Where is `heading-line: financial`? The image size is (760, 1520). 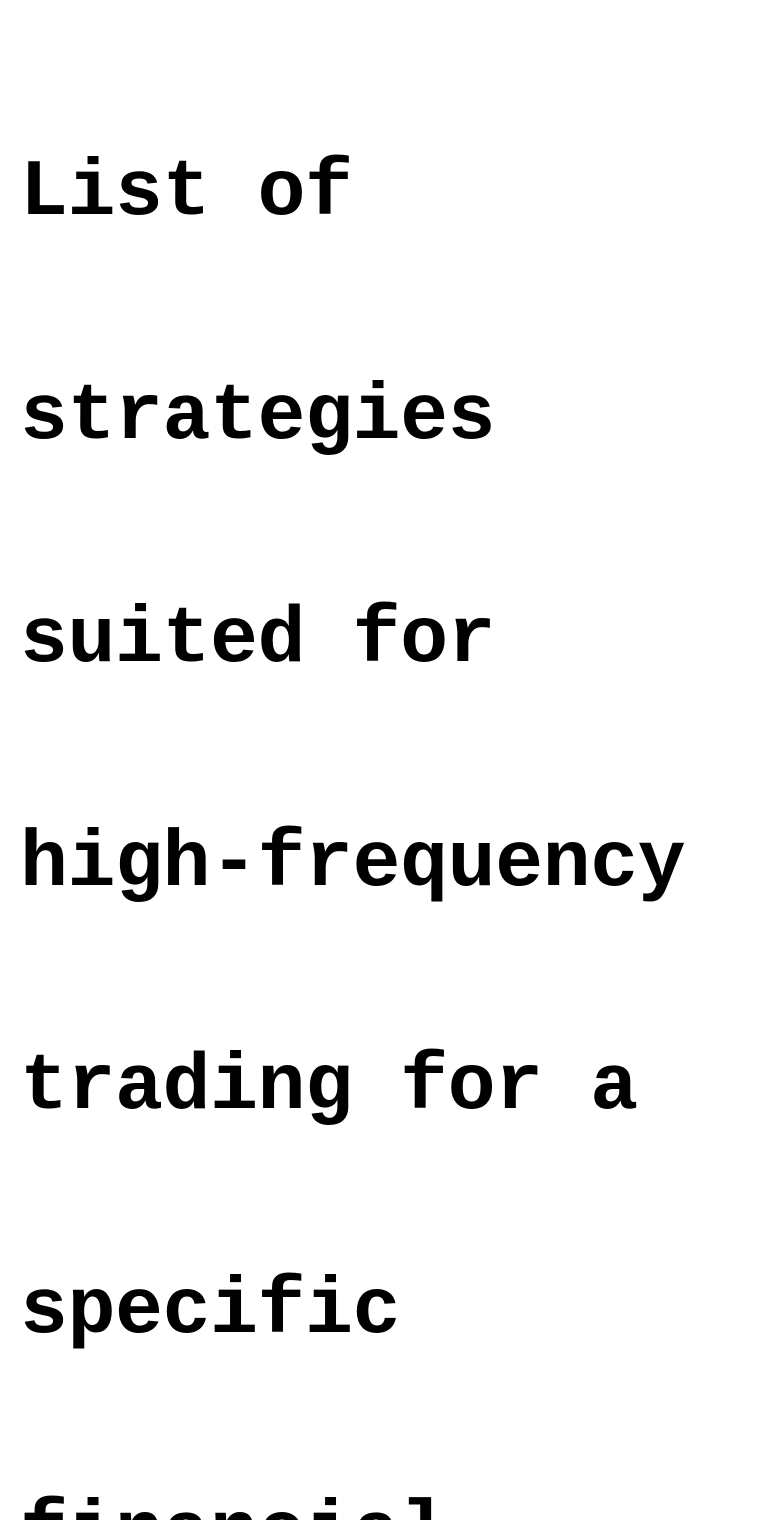
heading-line: financial is located at coordinates (385, 1507).